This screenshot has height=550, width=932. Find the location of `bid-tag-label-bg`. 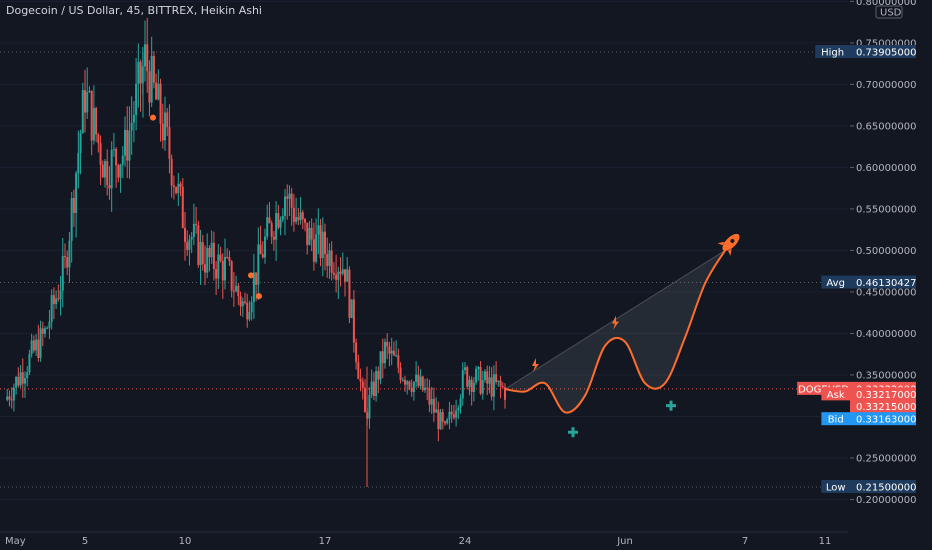

bid-tag-label-bg is located at coordinates (835, 419).